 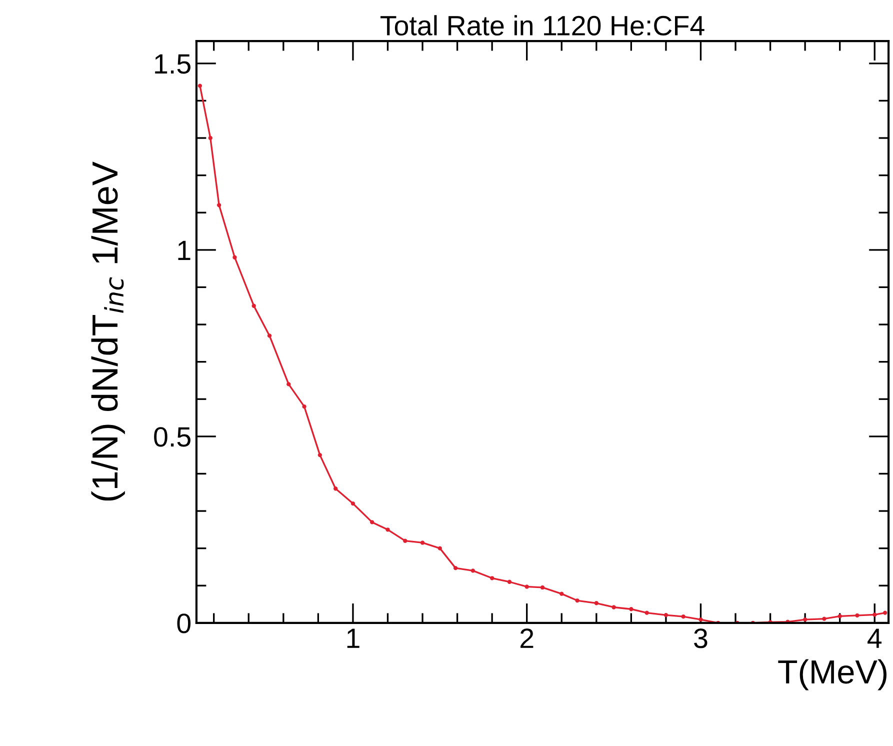 I want to click on x-tick-label: 3, so click(x=701, y=638).